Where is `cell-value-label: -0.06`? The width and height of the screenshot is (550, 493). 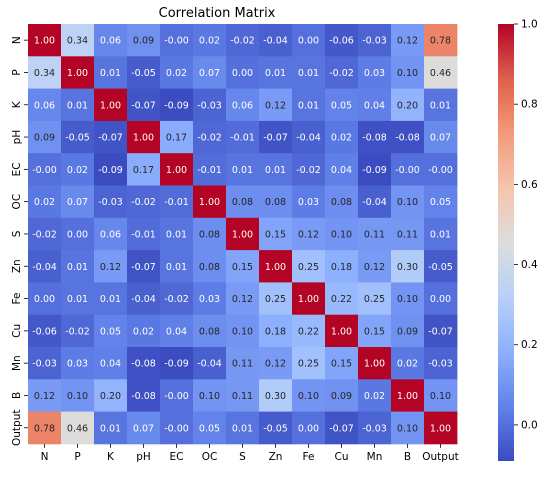 cell-value-label: -0.06 is located at coordinates (44, 331).